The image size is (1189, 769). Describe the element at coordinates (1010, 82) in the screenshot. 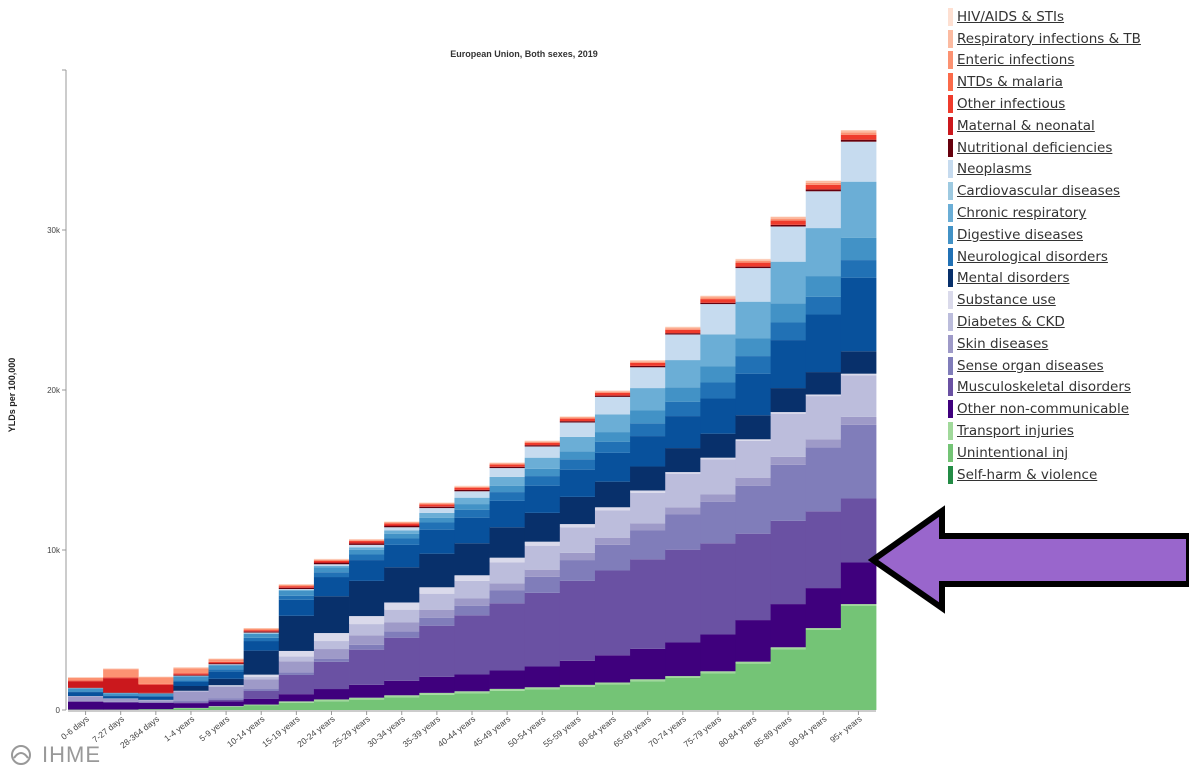

I see `legend-label: NTDs & malaria` at that location.